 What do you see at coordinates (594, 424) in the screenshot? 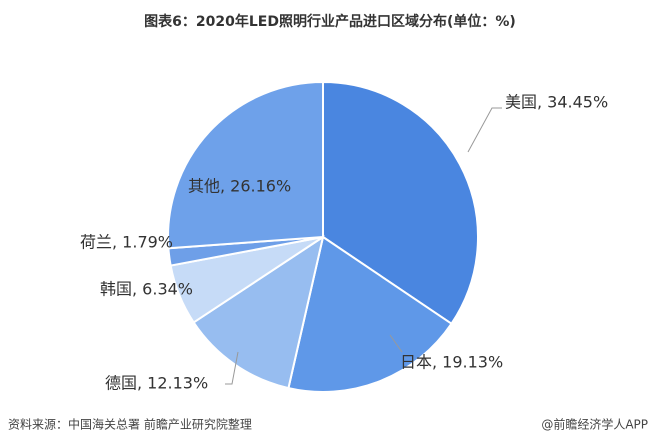
I see `credit: @前瞻经济学人APP` at bounding box center [594, 424].